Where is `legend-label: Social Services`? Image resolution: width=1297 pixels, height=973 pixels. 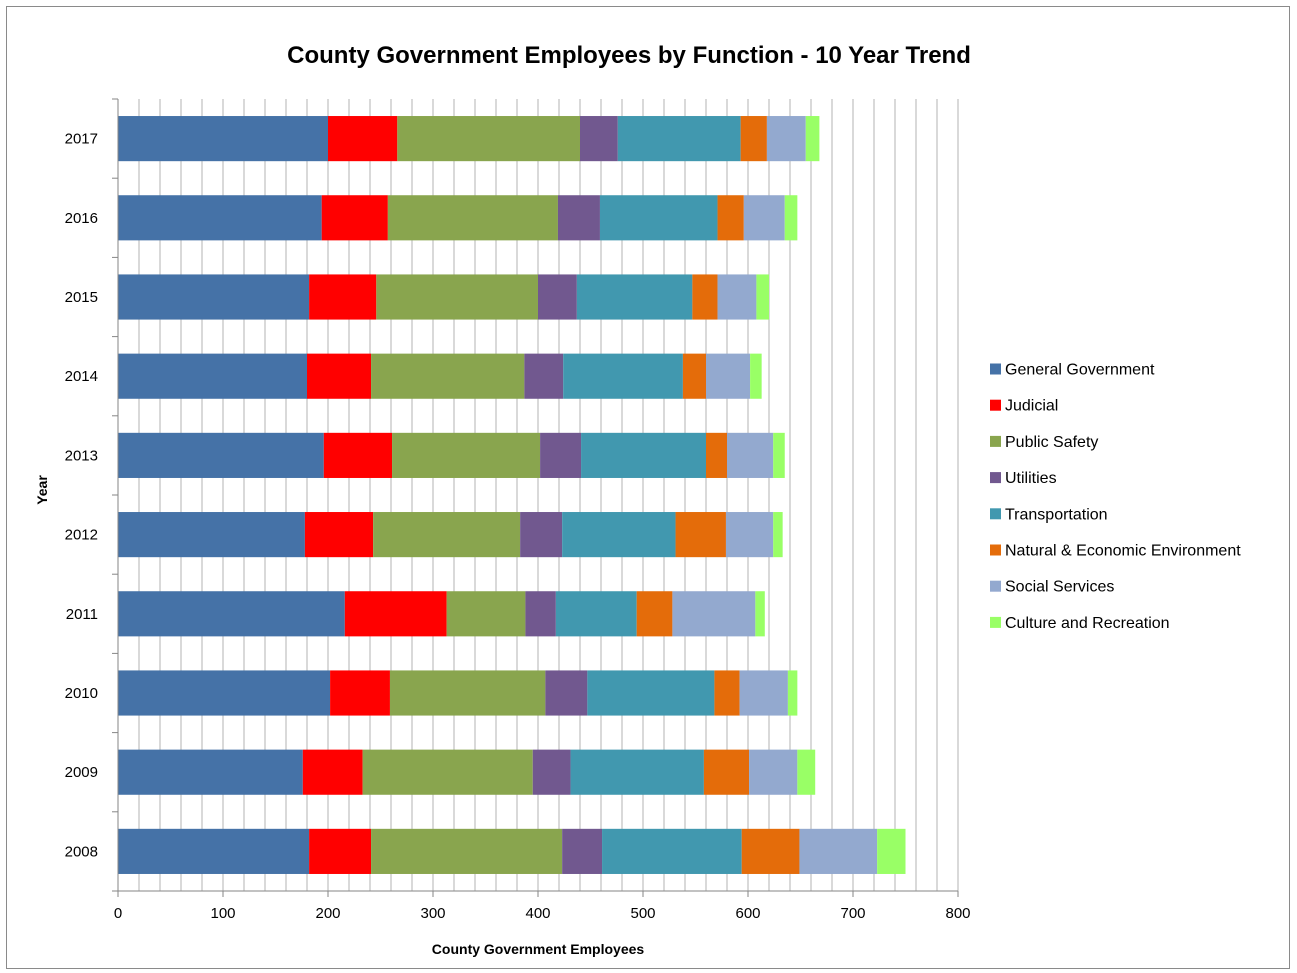
legend-label: Social Services is located at coordinates (1059, 587).